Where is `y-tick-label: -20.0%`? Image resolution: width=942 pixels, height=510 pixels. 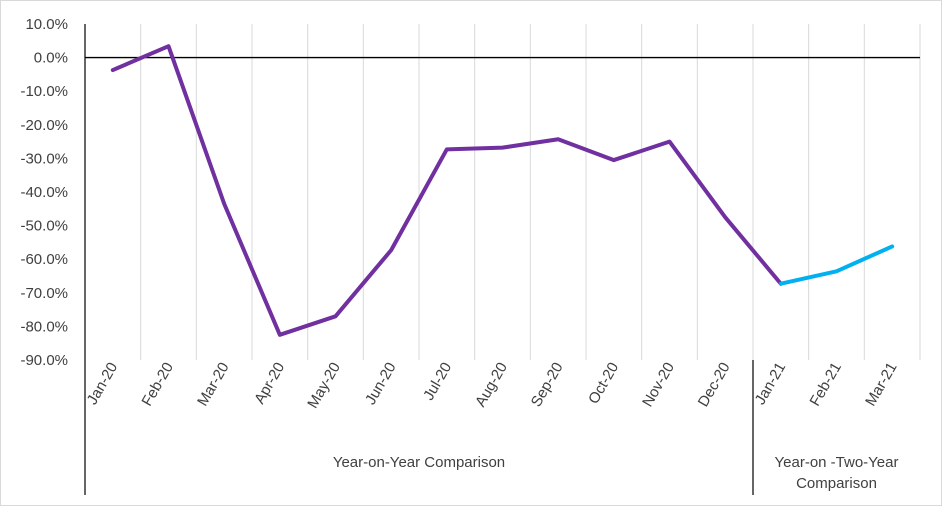 y-tick-label: -20.0% is located at coordinates (44, 125).